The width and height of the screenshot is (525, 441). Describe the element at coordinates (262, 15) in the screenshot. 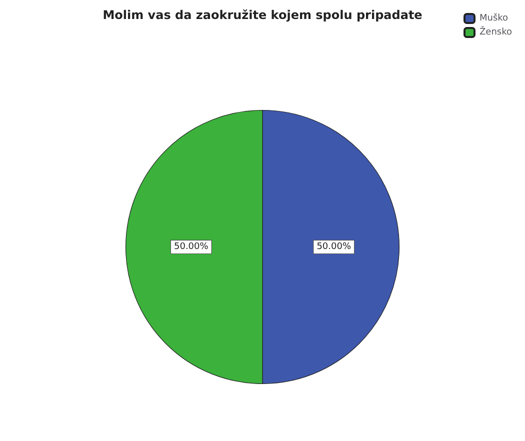

I see `chart-title: Molim vas da zaokružite kojem spolu pripadate` at that location.